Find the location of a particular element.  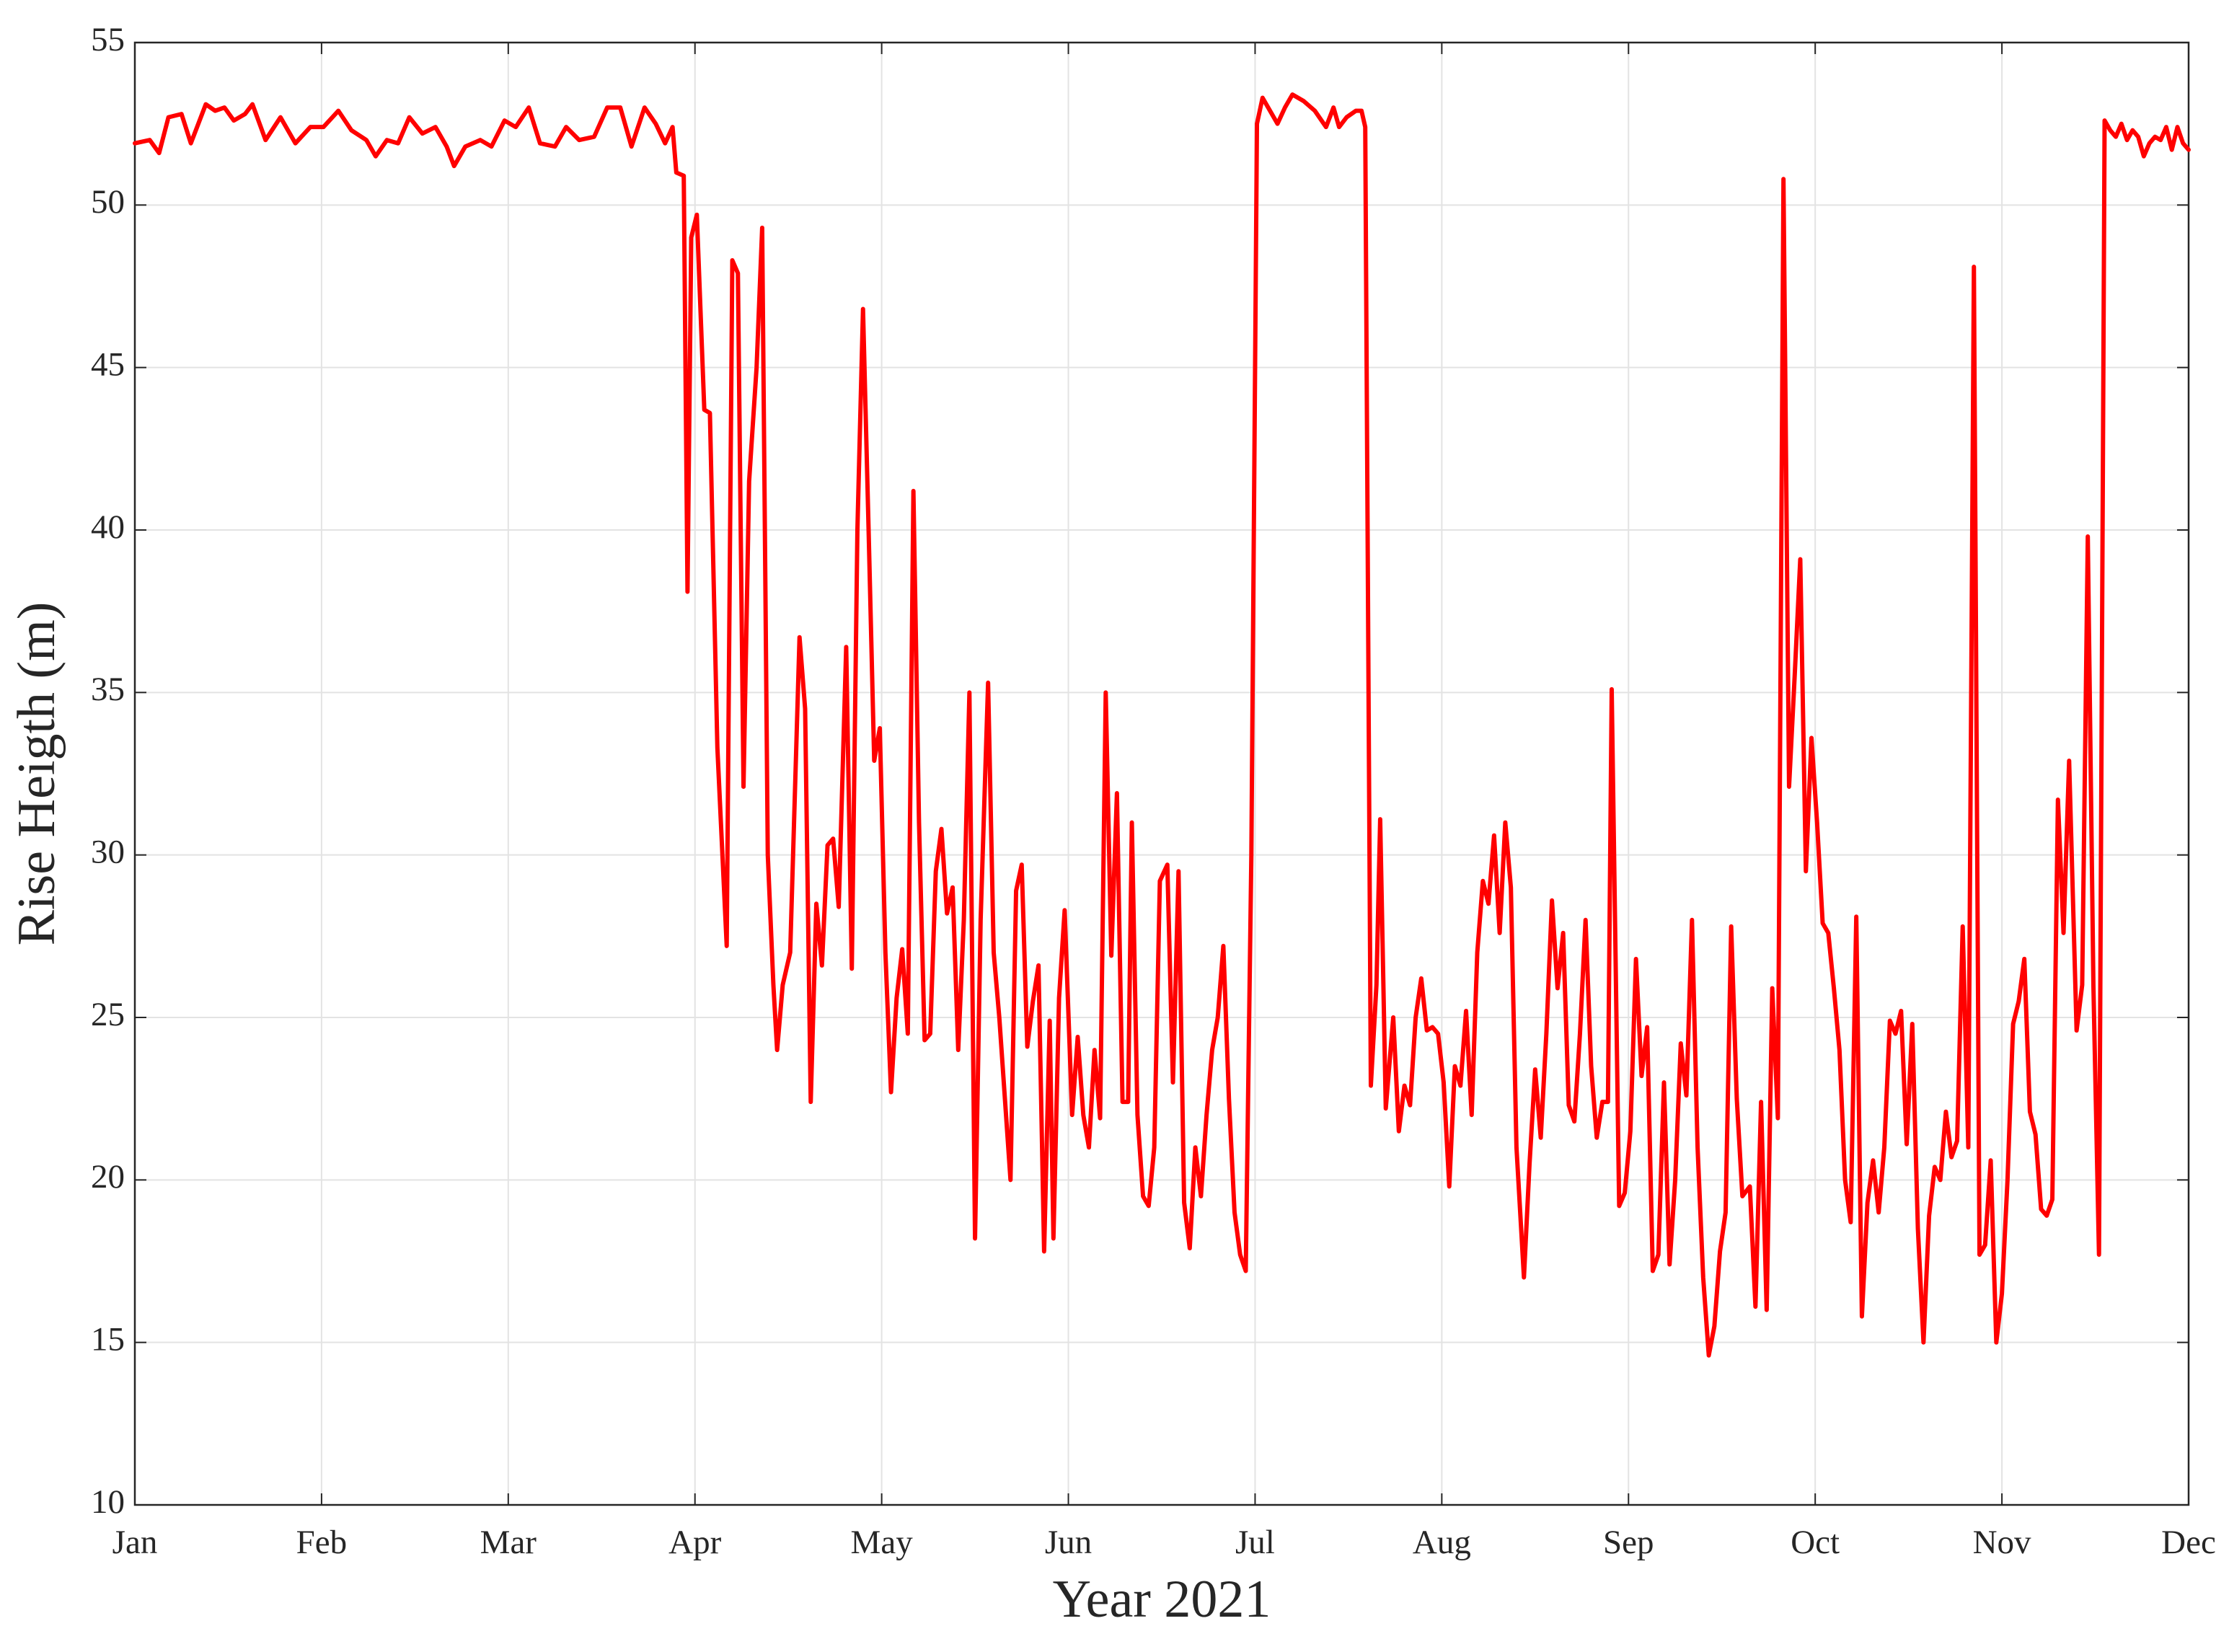

y-tick-label: 45 is located at coordinates (108, 364).